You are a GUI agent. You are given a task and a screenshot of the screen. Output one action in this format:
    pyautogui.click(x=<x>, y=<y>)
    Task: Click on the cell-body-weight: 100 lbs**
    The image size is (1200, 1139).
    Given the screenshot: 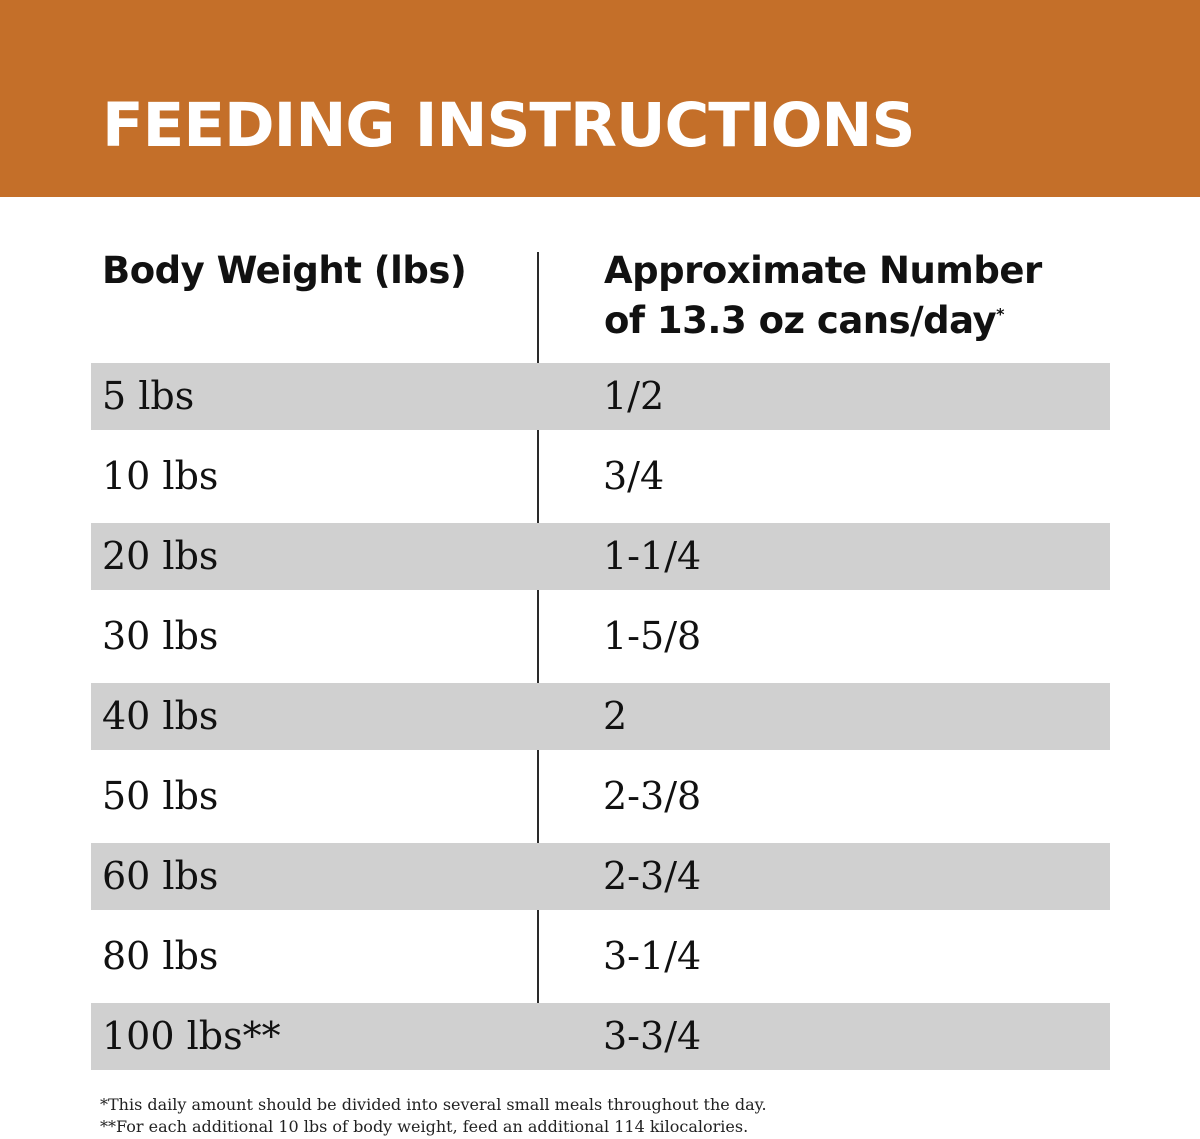 What is the action you would take?
    pyautogui.click(x=191, y=1036)
    